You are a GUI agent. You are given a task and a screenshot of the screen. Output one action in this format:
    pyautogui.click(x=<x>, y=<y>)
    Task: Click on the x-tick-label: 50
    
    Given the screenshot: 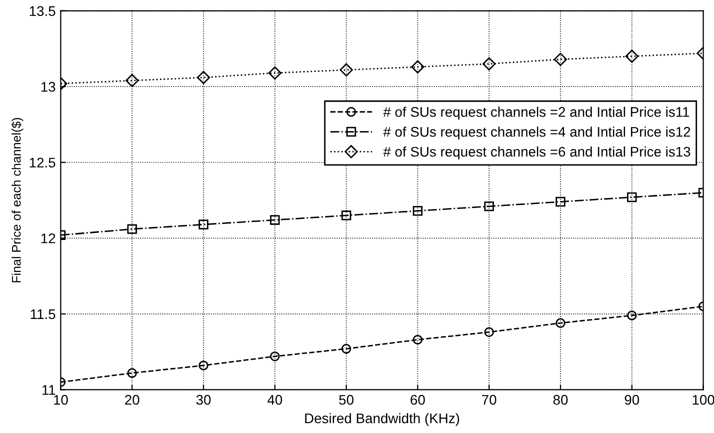 What is the action you would take?
    pyautogui.click(x=346, y=399)
    